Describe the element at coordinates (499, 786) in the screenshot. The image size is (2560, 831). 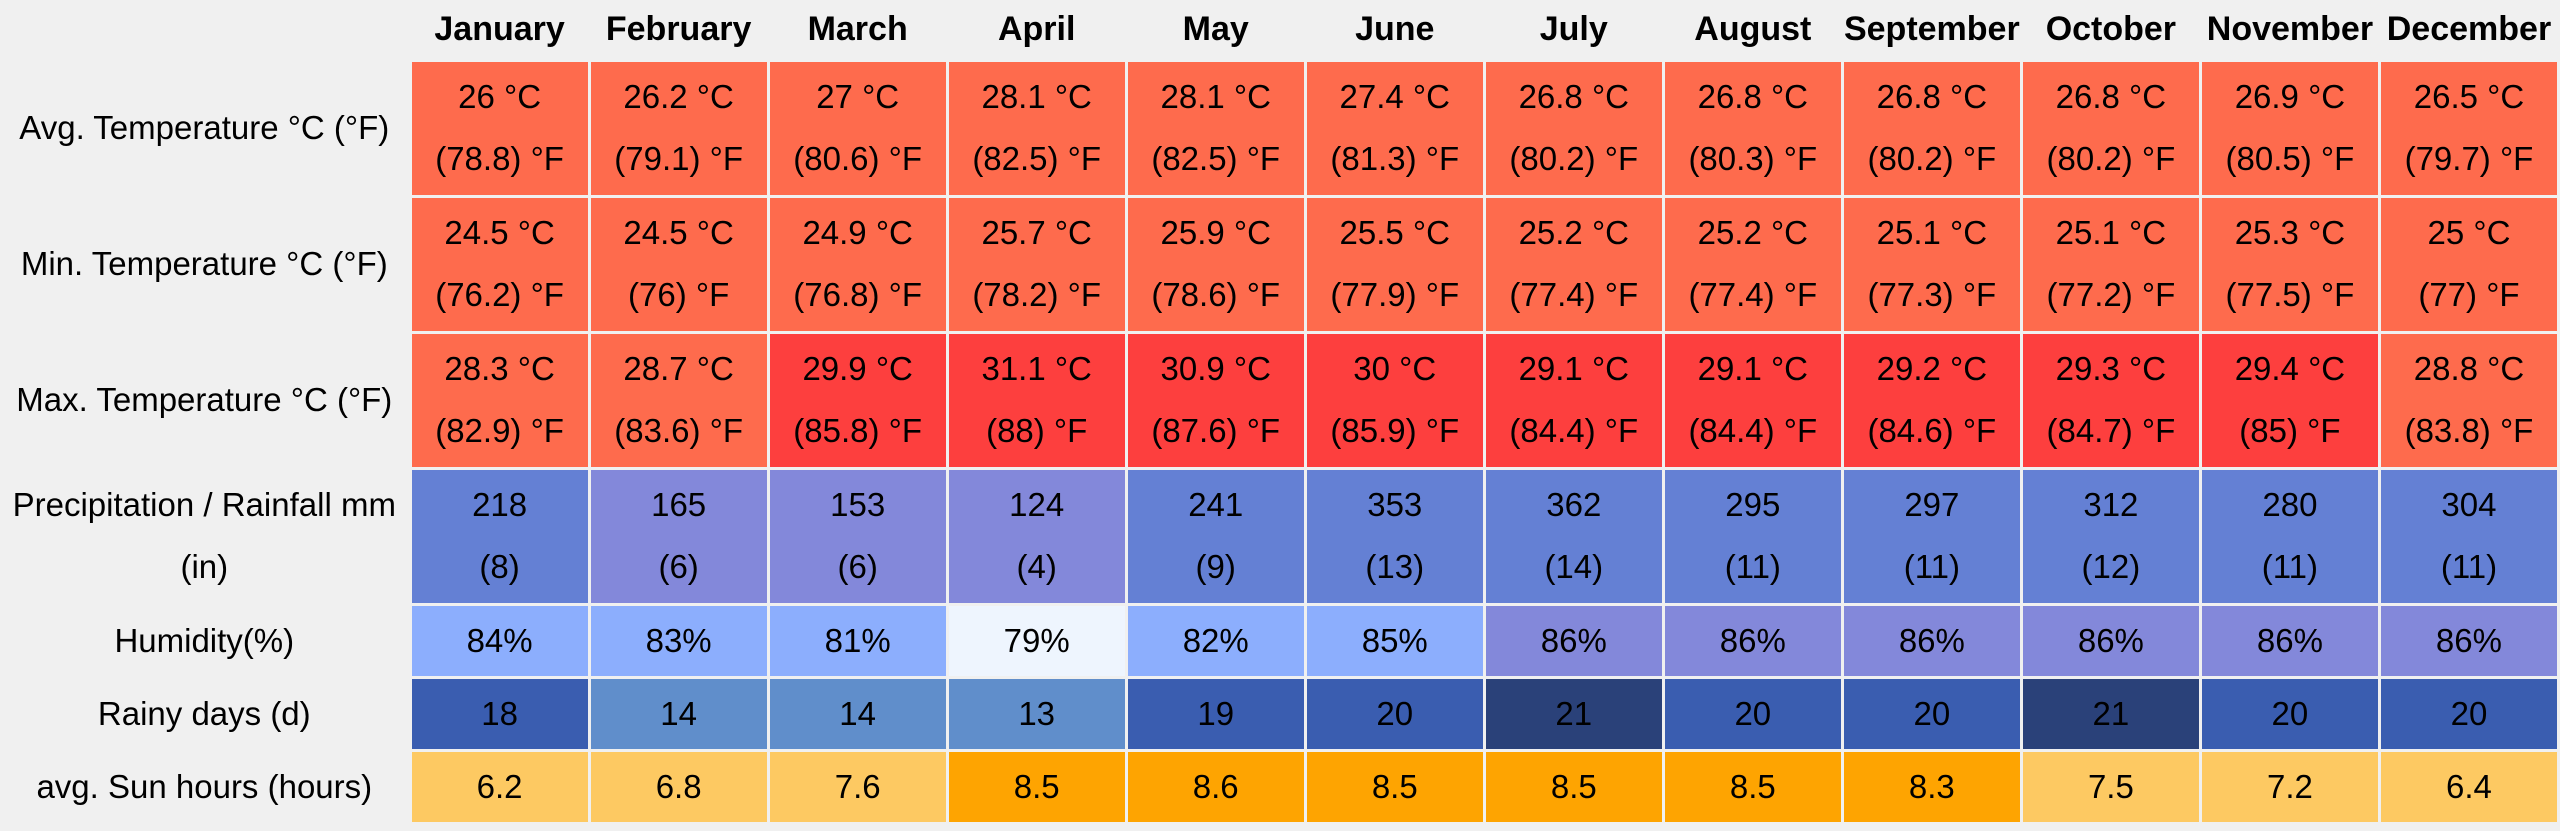
I see `sun-hours-cell: 6.2` at that location.